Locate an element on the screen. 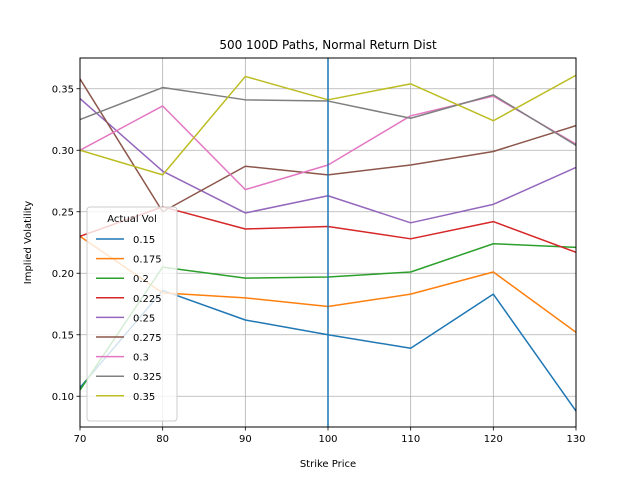 This screenshot has height=480, width=640. legend-entry: 0.175 is located at coordinates (147, 260).